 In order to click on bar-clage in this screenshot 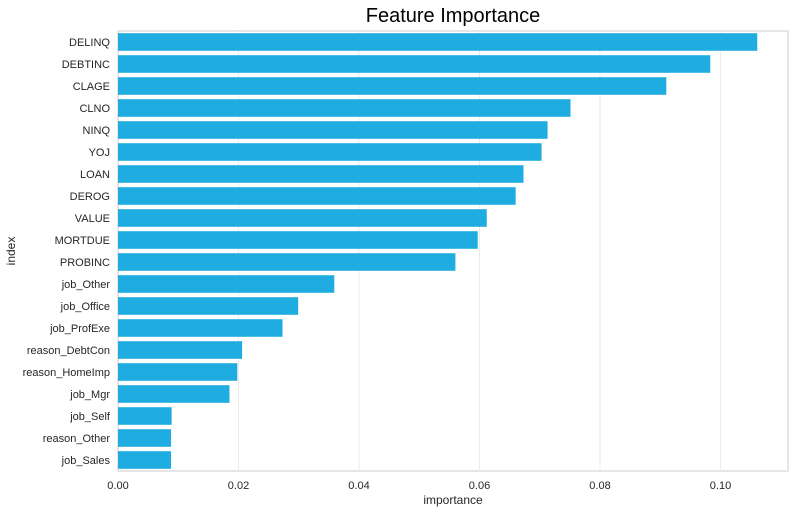, I will do `click(392, 86)`.